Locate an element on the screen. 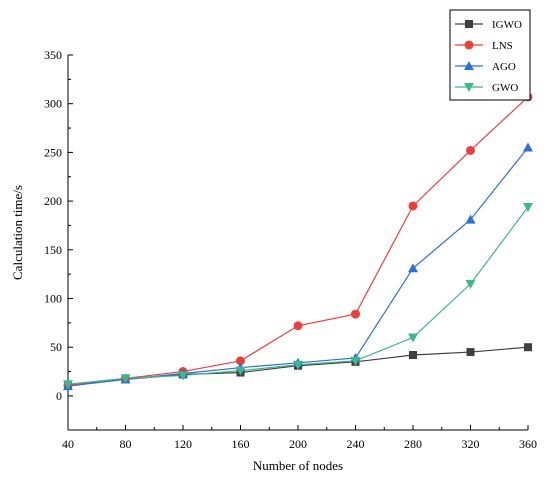  y-tick-label: 250 is located at coordinates (53, 152).